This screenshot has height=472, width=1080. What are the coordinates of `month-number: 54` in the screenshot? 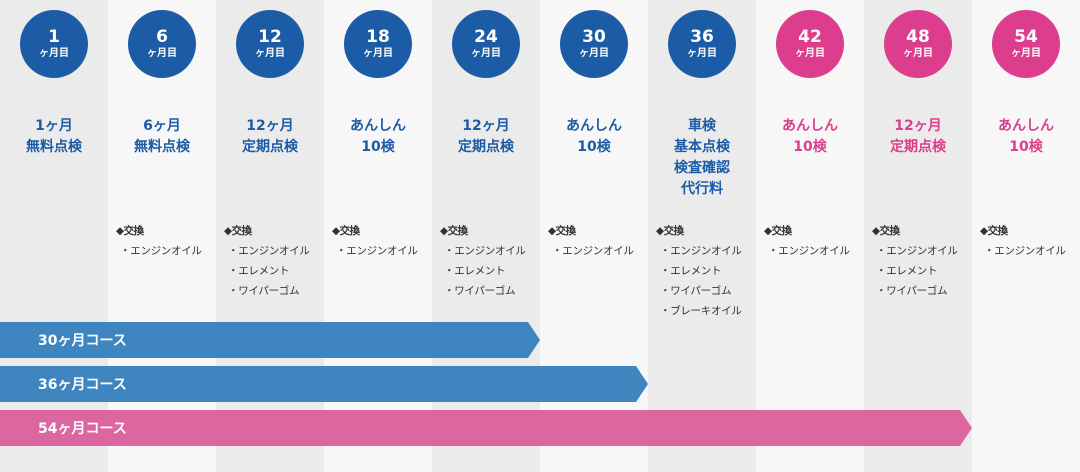 It's located at (1026, 37).